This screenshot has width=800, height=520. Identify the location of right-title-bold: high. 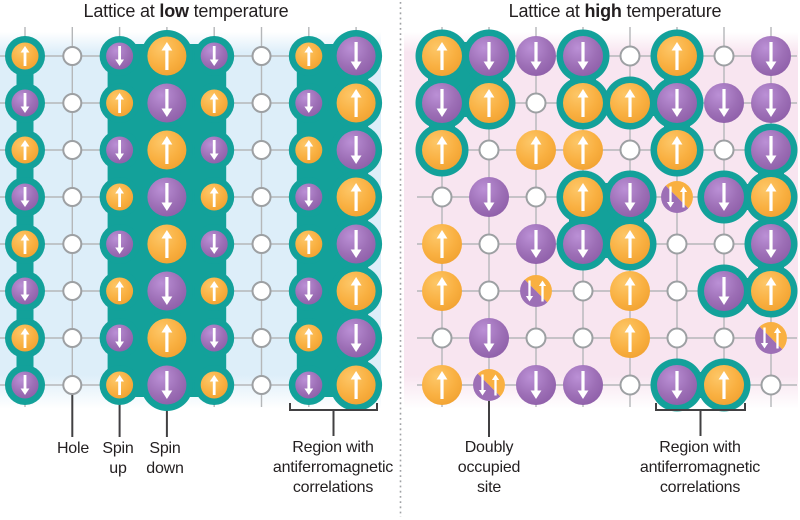
(603, 11).